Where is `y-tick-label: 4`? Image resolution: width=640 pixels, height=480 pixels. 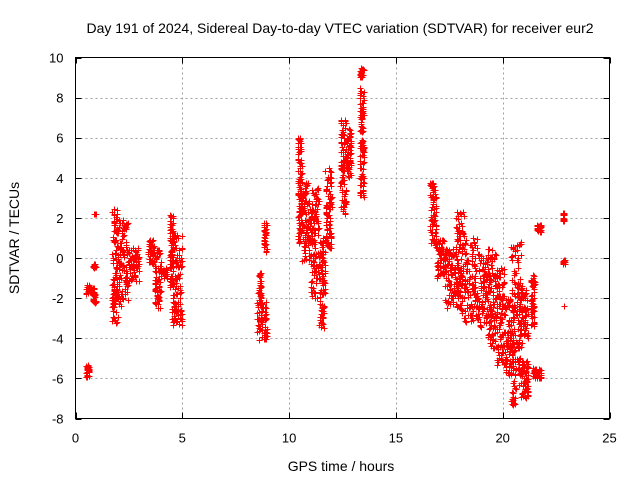 y-tick-label: 4 is located at coordinates (59, 178).